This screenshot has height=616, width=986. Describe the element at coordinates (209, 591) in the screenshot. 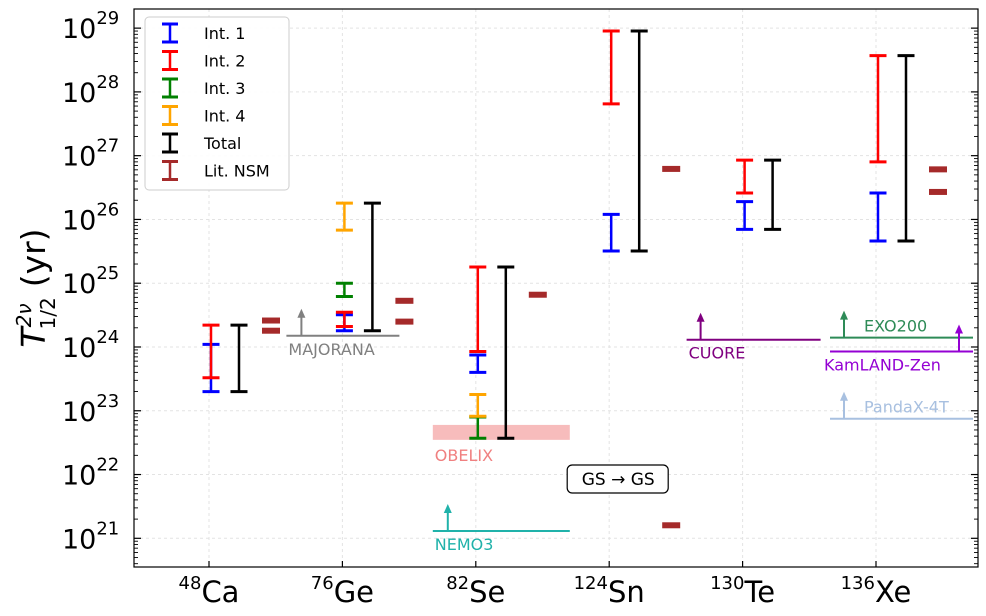

I see `x-tick-label-ca48: 48Ca` at that location.